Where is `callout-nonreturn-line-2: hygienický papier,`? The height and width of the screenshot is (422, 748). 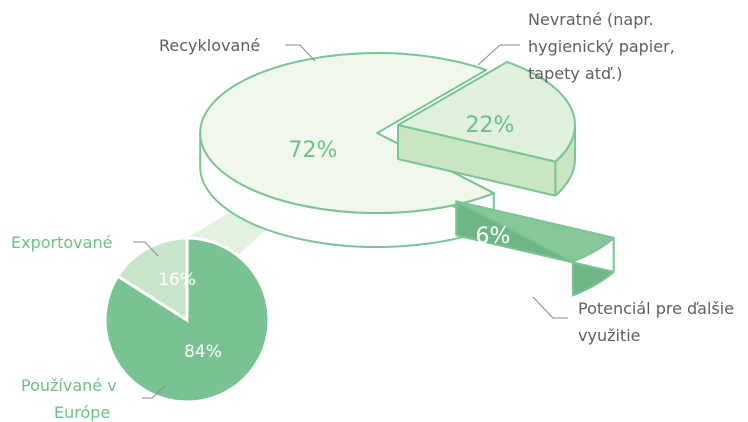
callout-nonreturn-line-2: hygienický papier, is located at coordinates (601, 46).